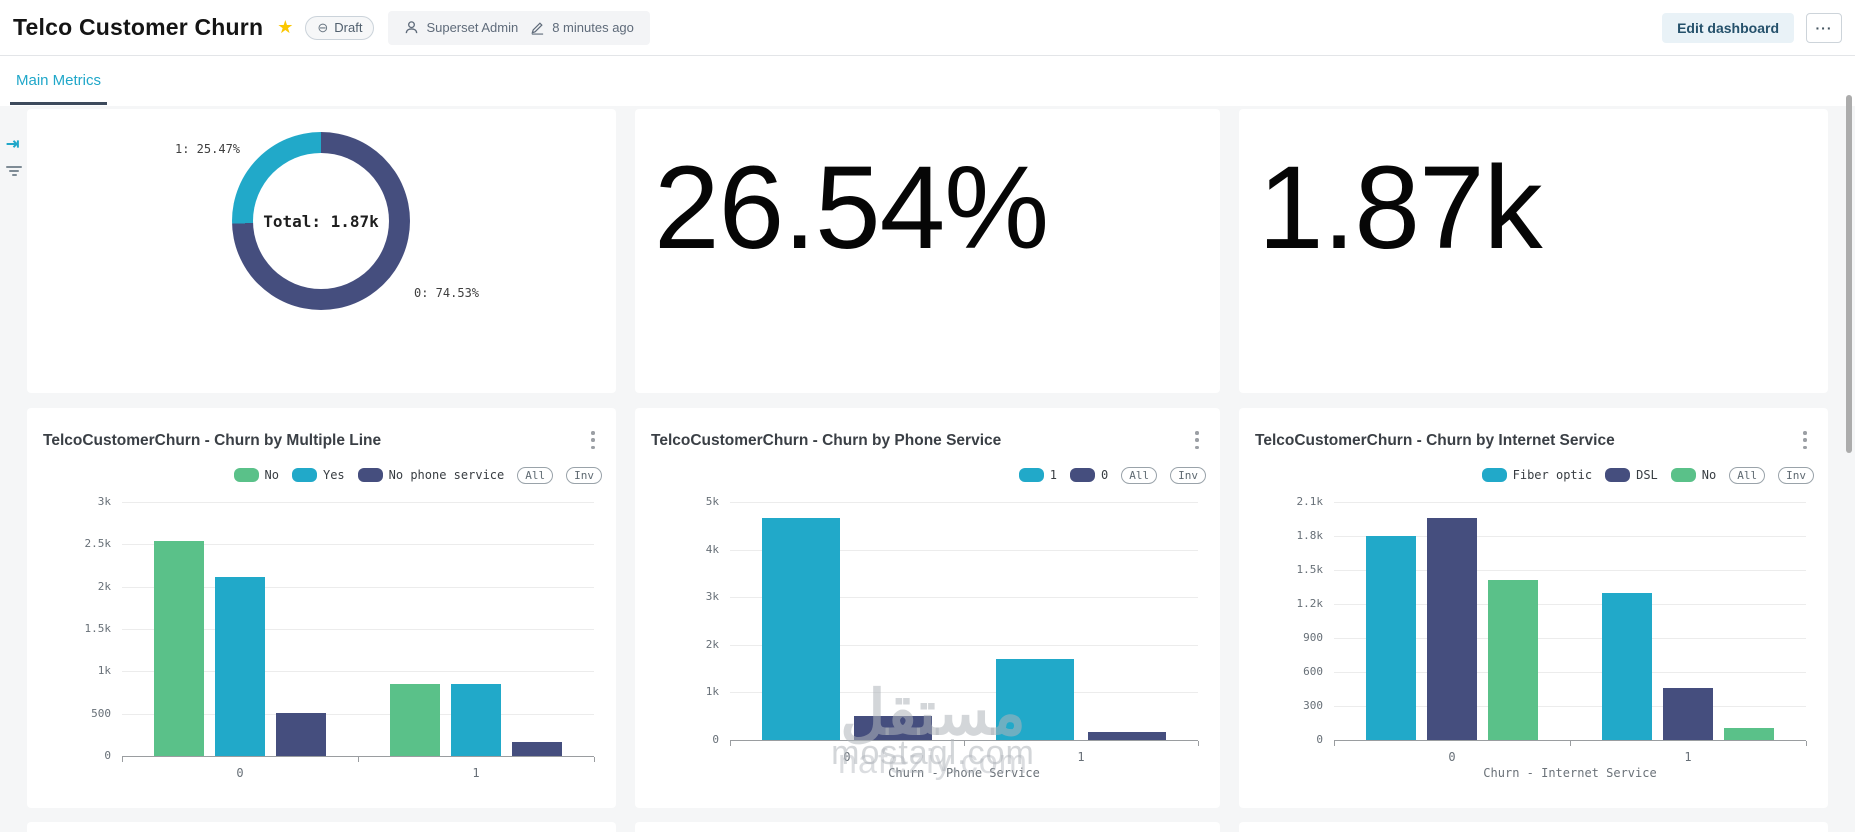 This screenshot has height=832, width=1855. What do you see at coordinates (712, 644) in the screenshot?
I see `y-axis-tick-label: 2k` at bounding box center [712, 644].